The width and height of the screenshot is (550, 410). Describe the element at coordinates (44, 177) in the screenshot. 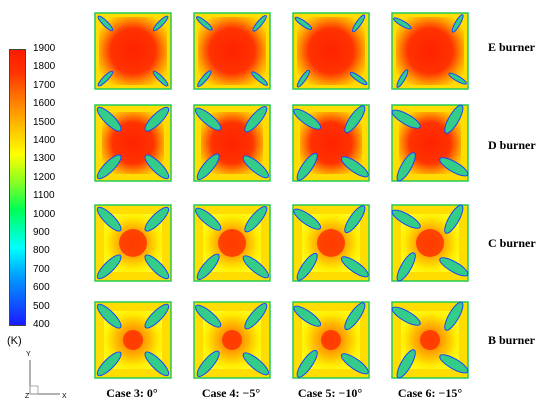

I see `colorbar-tick-label: 1200` at that location.